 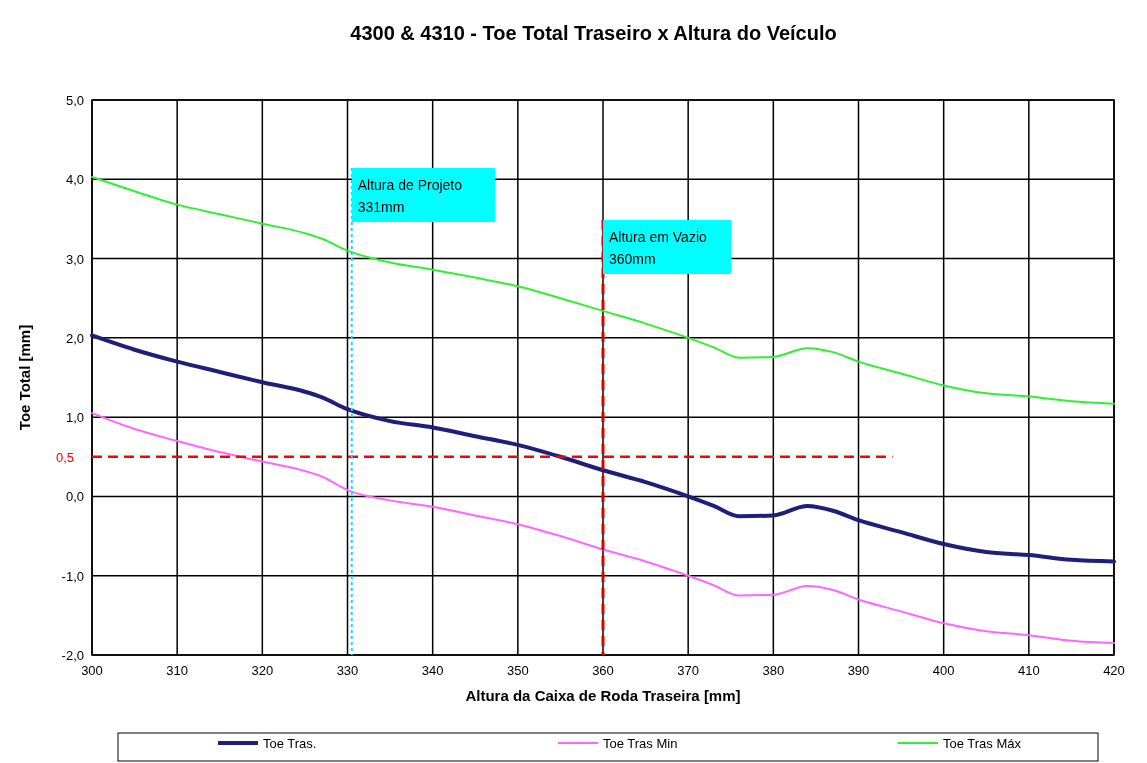 What do you see at coordinates (603, 695) in the screenshot?
I see `x-axis-title: Altura da Caixa de Roda Traseira [mm]` at bounding box center [603, 695].